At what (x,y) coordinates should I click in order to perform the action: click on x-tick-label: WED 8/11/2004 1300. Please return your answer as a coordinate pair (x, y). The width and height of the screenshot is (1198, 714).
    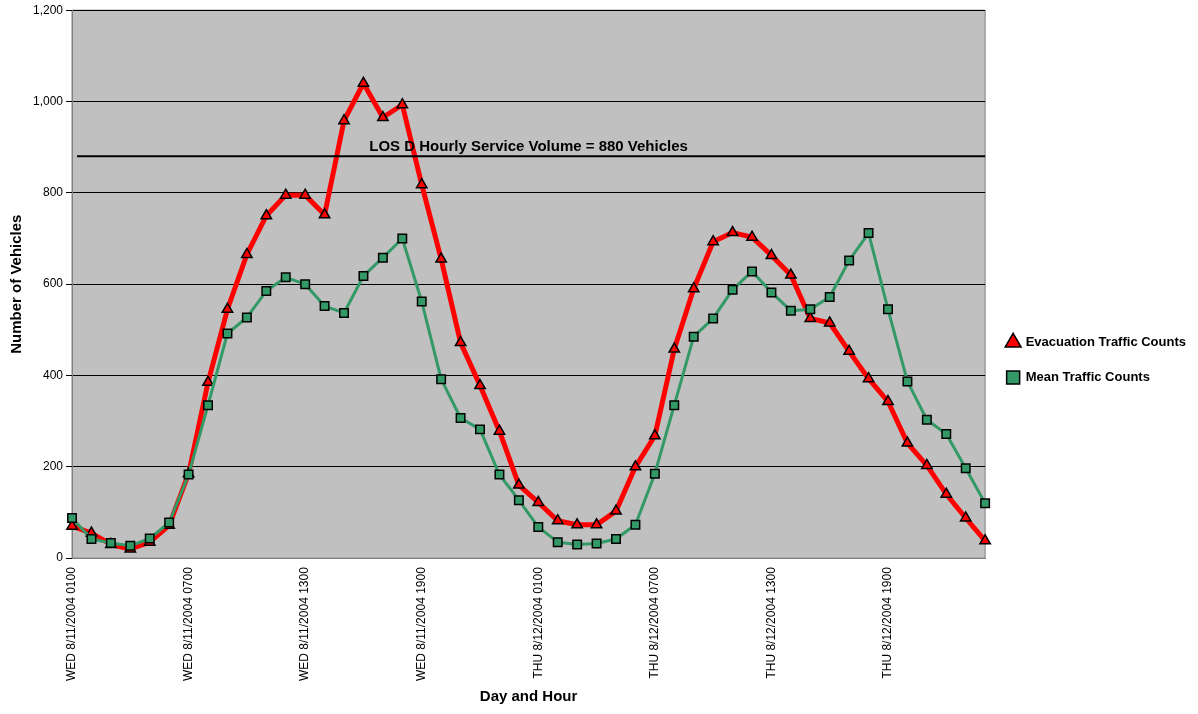
    Looking at the image, I should click on (304, 624).